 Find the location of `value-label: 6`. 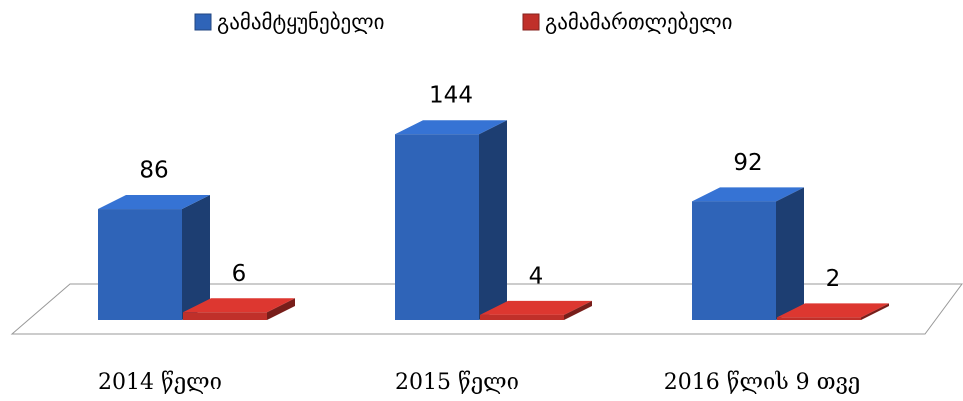

value-label: 6 is located at coordinates (239, 274).